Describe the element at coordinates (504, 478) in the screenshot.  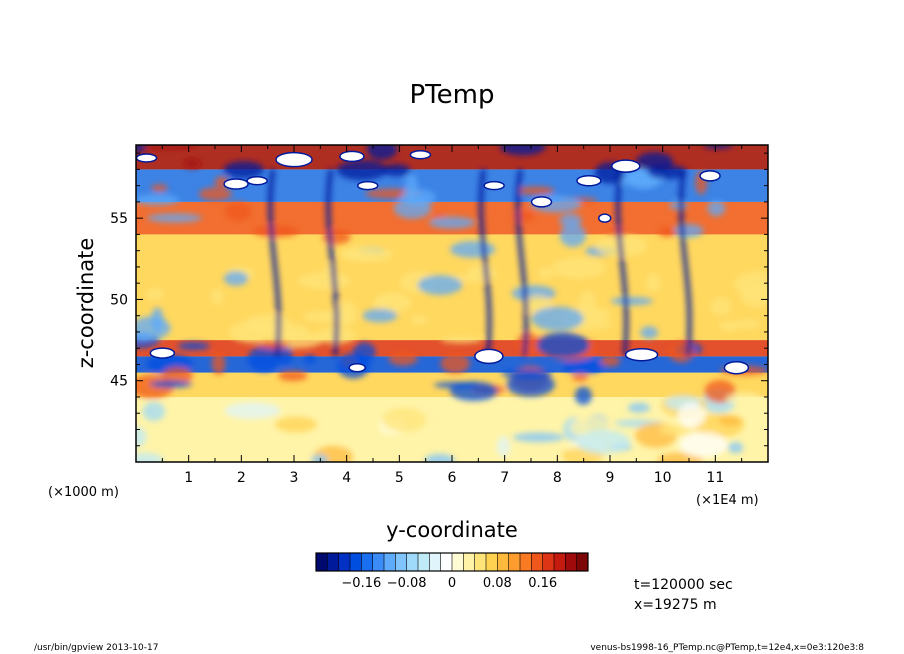
I see `x-tick-label: 7` at that location.